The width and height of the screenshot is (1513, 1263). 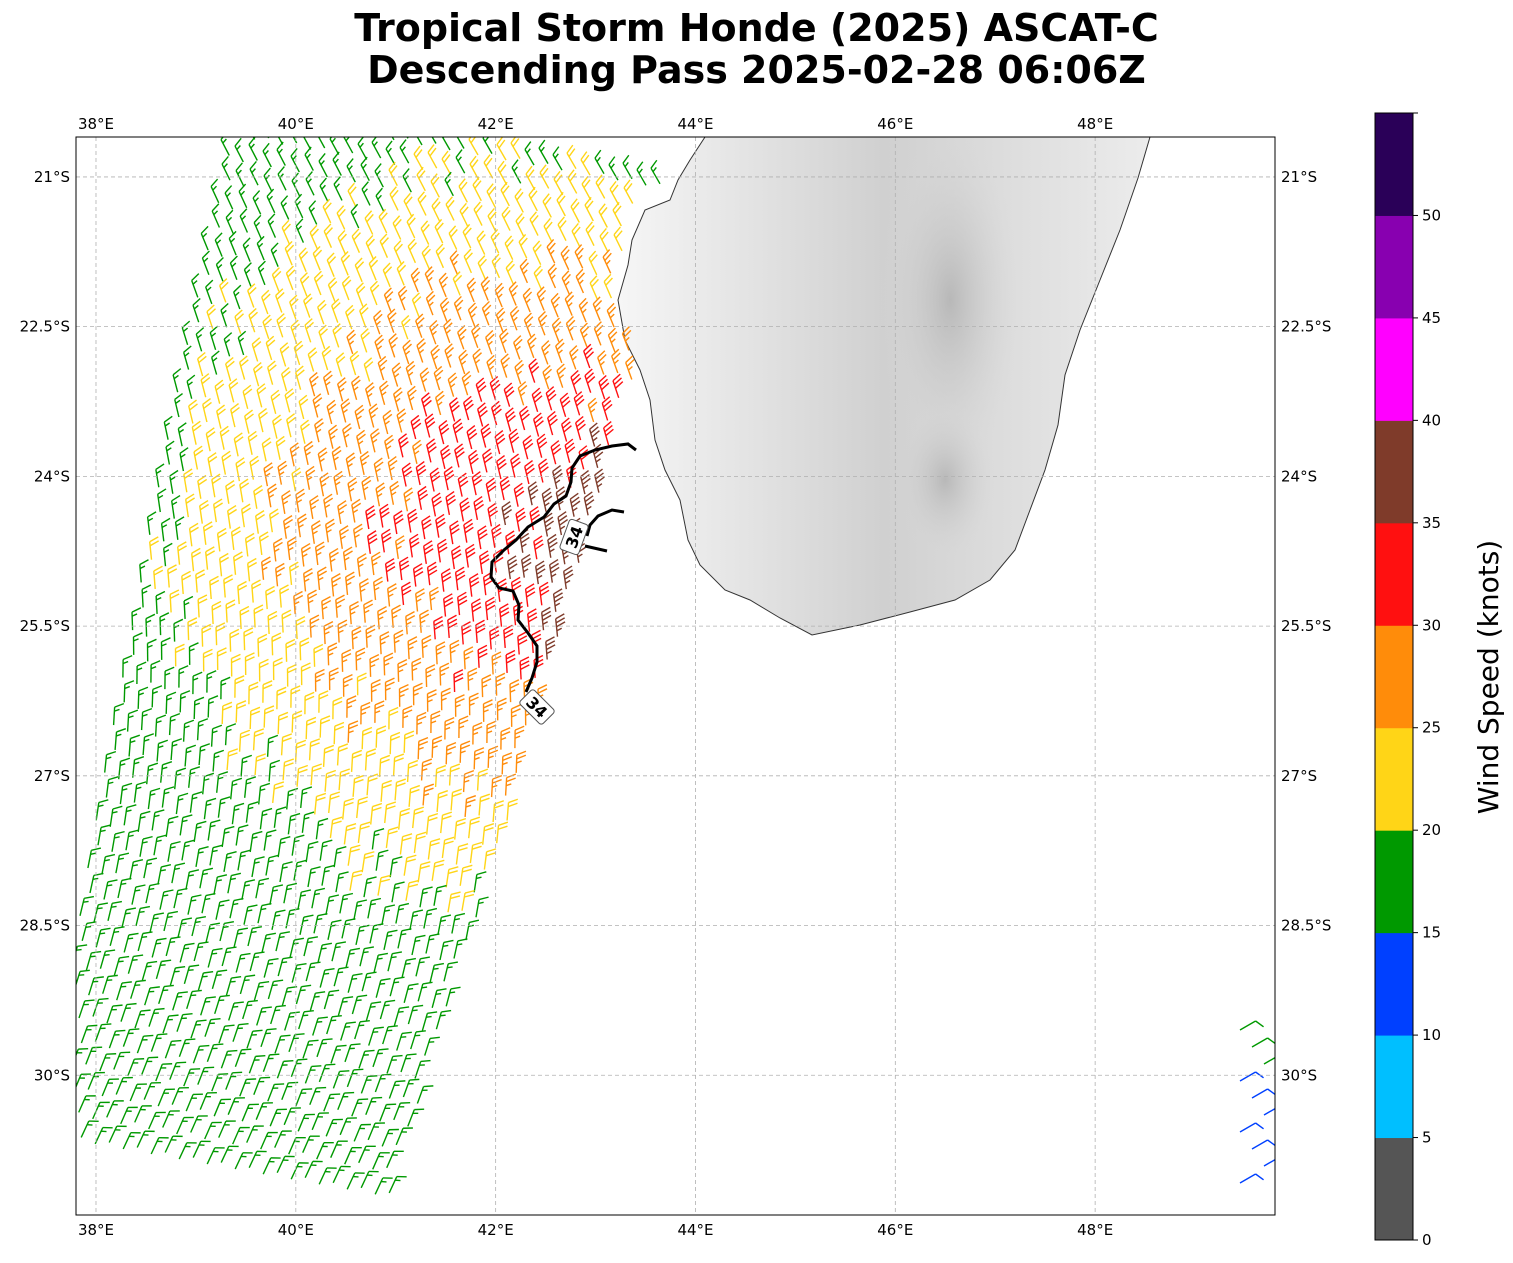 What do you see at coordinates (895, 124) in the screenshot?
I see `lon-tick-top: 46°E` at bounding box center [895, 124].